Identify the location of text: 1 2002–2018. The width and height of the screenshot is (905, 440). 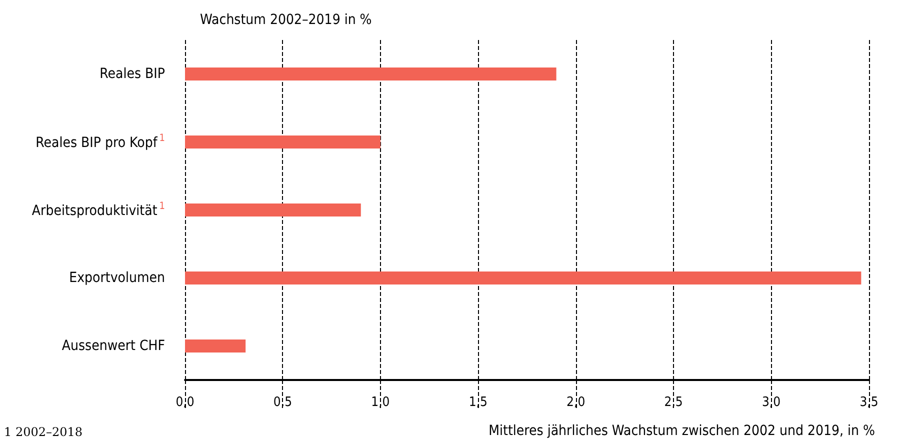
(43, 432).